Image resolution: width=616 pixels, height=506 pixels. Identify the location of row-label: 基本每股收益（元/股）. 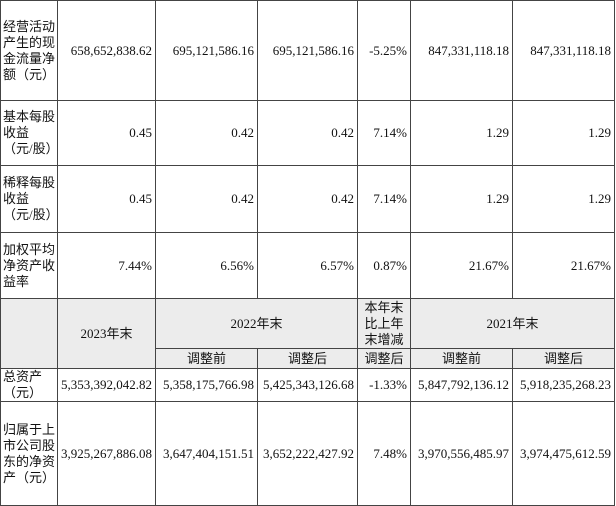
(29, 133).